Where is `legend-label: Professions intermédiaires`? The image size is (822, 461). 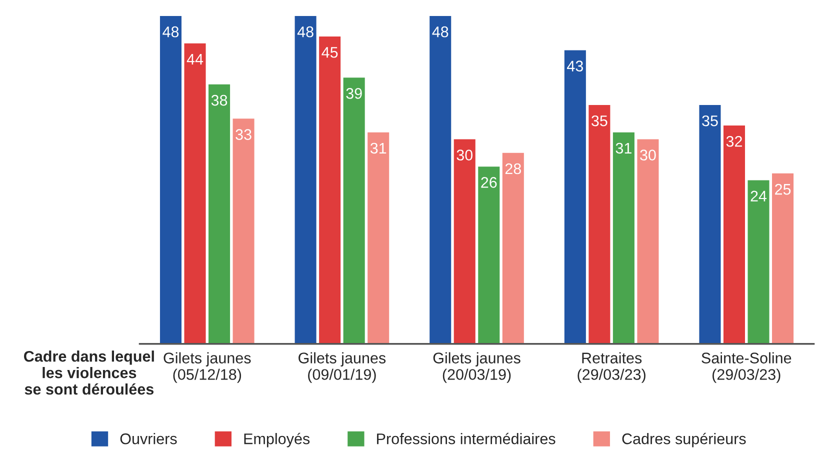
legend-label: Professions intermédiaires is located at coordinates (466, 438).